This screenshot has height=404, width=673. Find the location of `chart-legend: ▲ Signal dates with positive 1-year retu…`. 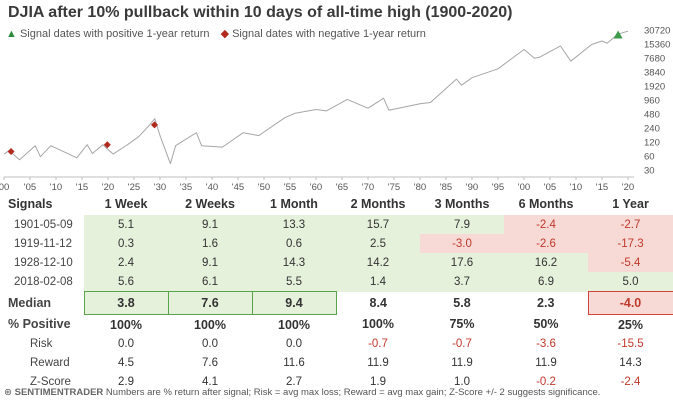

chart-legend: ▲ Signal dates with positive 1-year retu… is located at coordinates (216, 33).